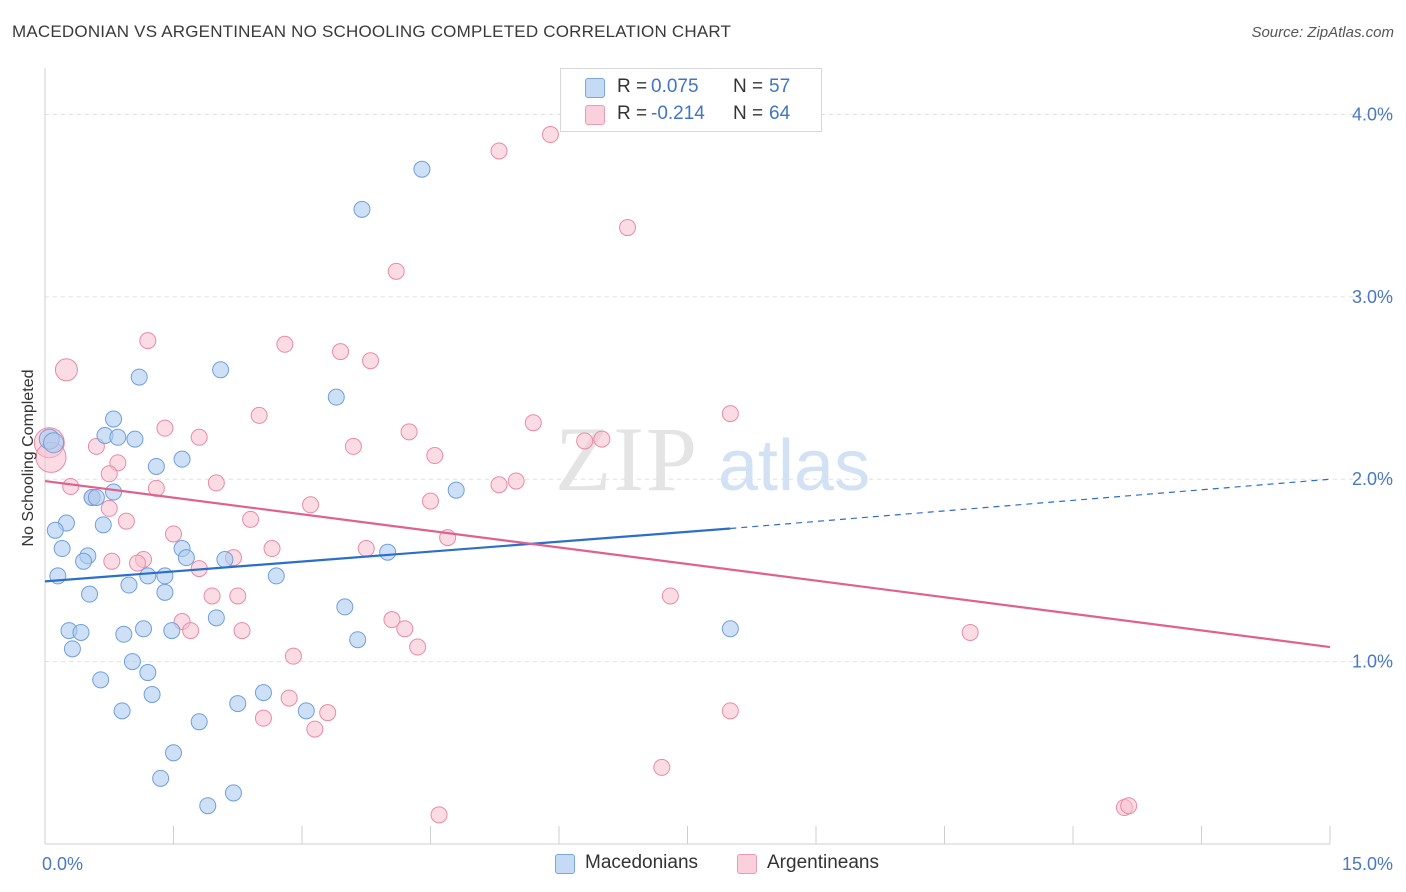 Image resolution: width=1406 pixels, height=892 pixels. I want to click on legend-row-macedonians: R = 0.075 N = 57, so click(691, 87).